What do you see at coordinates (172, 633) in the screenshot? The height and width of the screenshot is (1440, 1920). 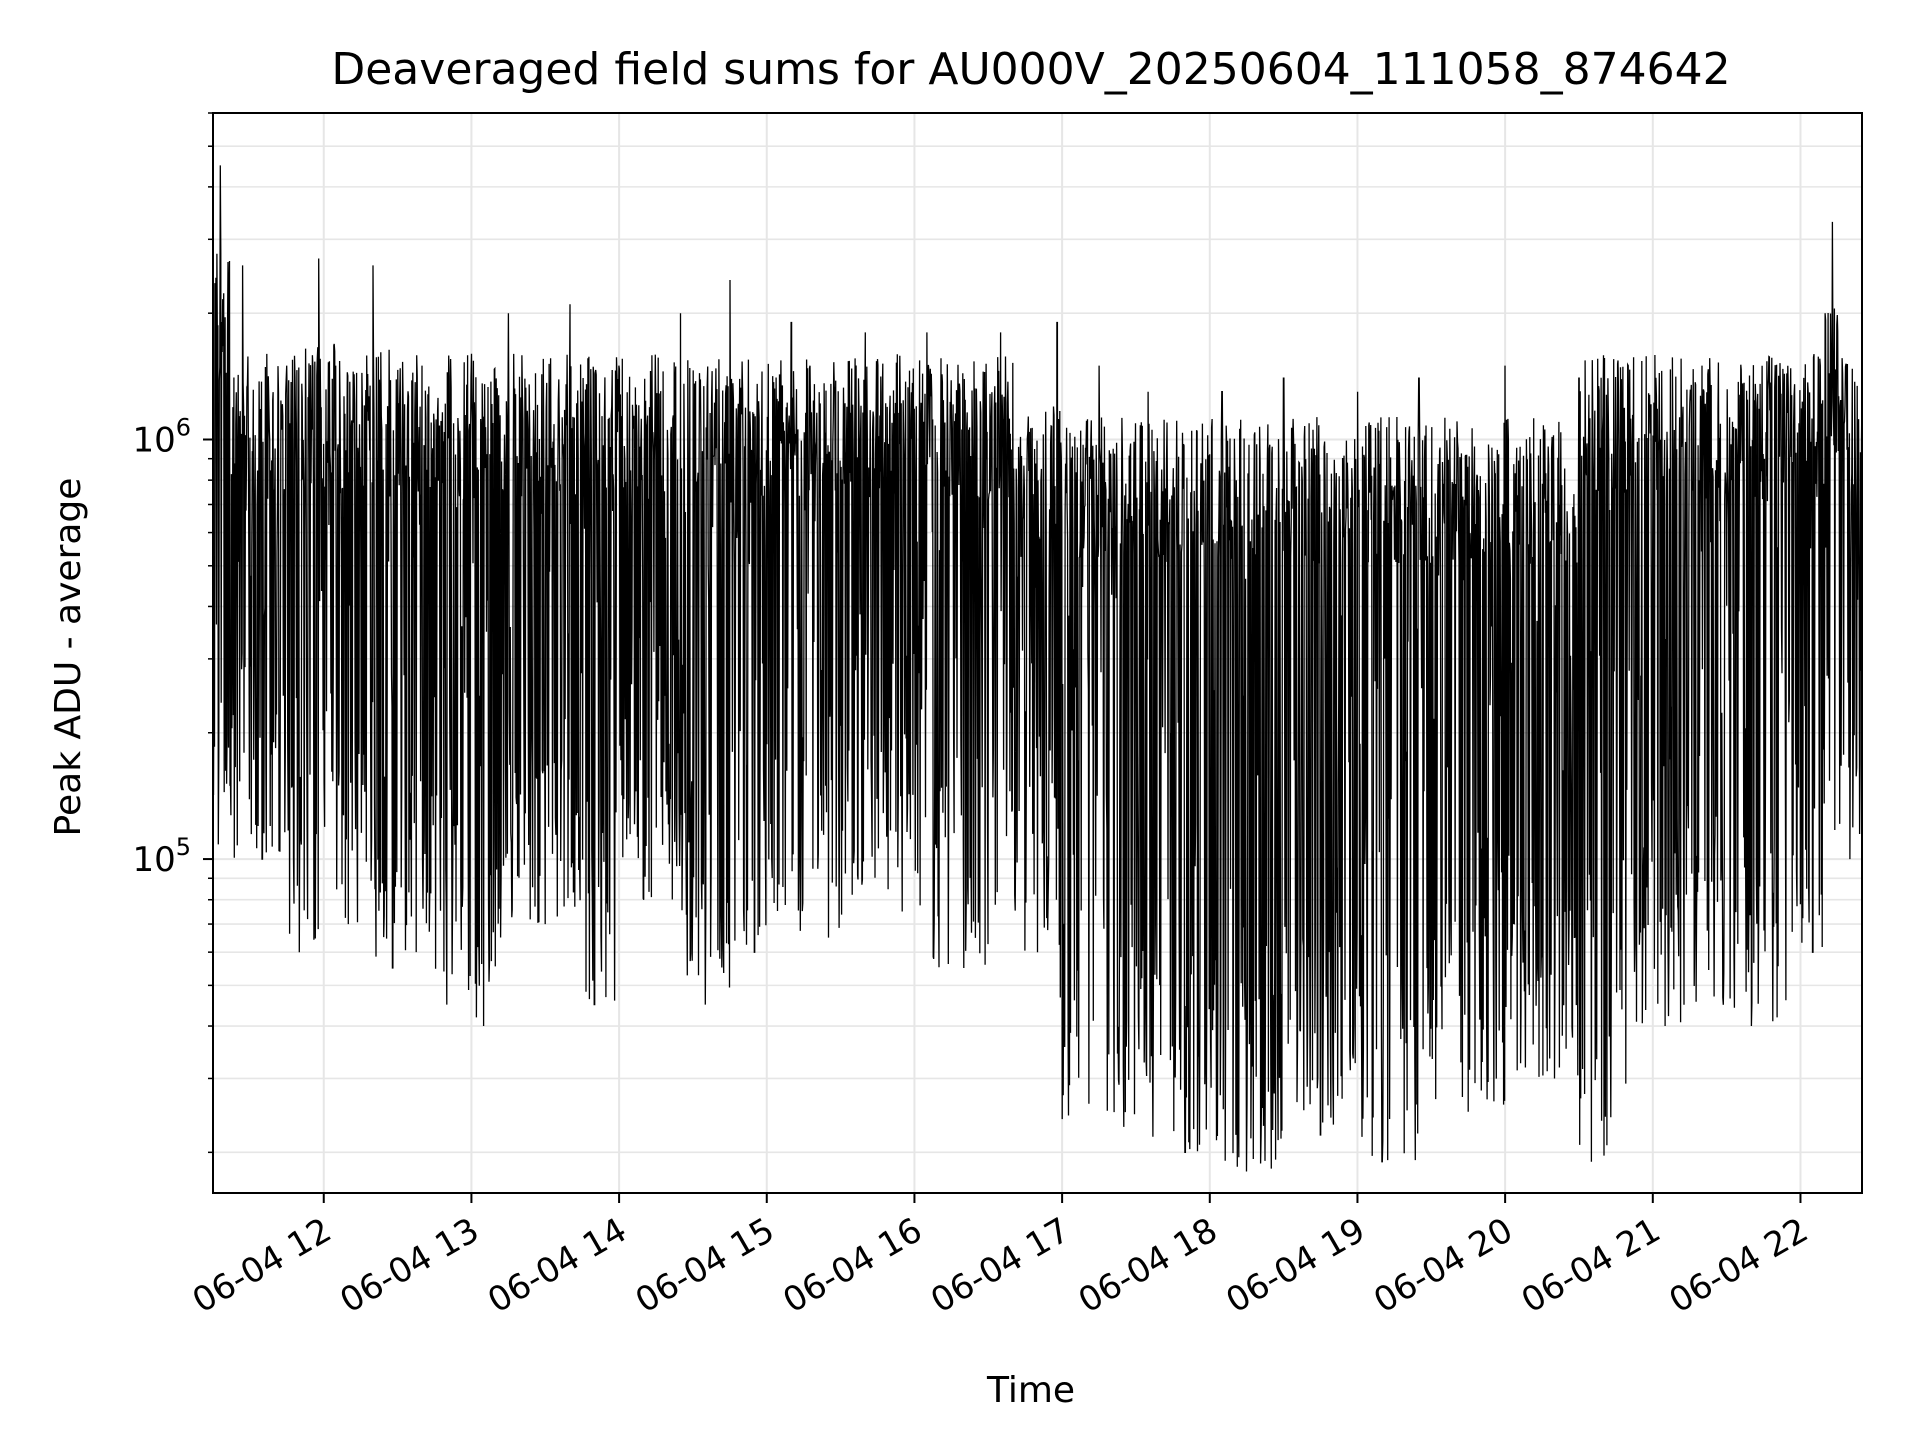 I see `y-axis-ticks: 10⁵ 10⁶` at bounding box center [172, 633].